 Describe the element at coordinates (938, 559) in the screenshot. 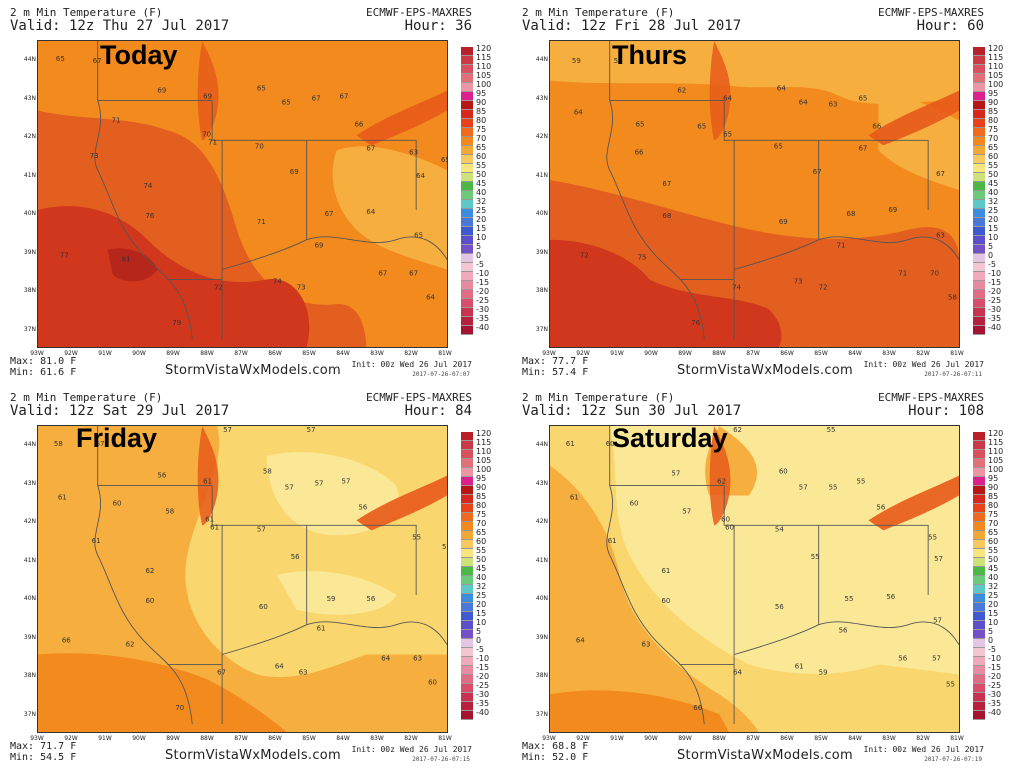

I see `temperature-value: 57` at that location.